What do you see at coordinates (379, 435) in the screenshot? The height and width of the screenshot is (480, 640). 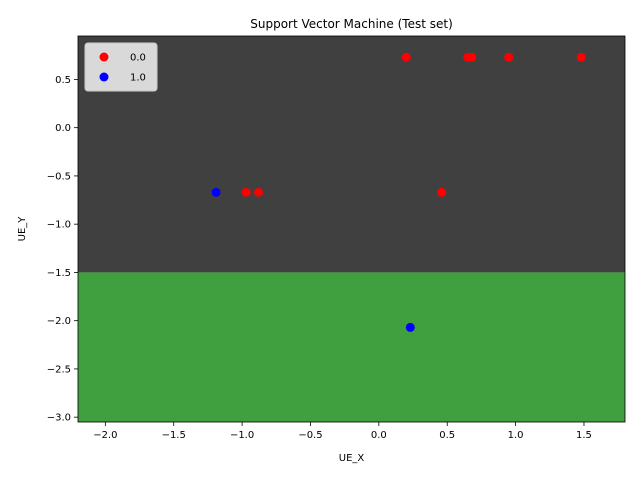 I see `x-tick-label: 0.0` at bounding box center [379, 435].